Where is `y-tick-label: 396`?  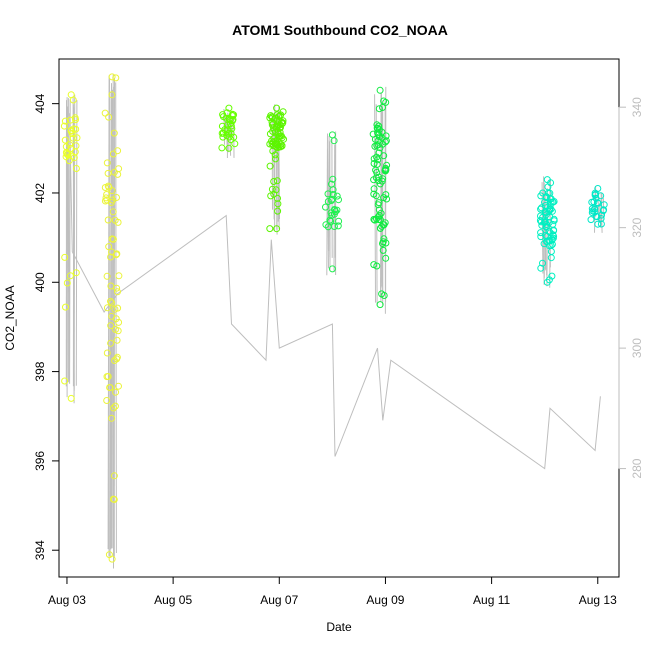 y-tick-label: 396 is located at coordinates (40, 461).